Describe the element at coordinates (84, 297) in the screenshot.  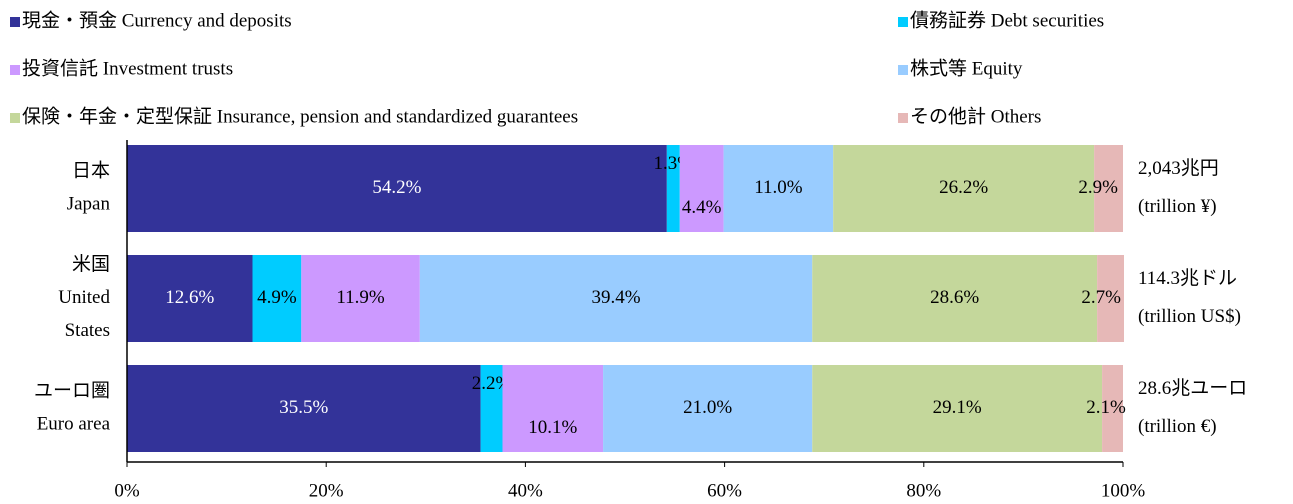
I see `category-label: United` at that location.